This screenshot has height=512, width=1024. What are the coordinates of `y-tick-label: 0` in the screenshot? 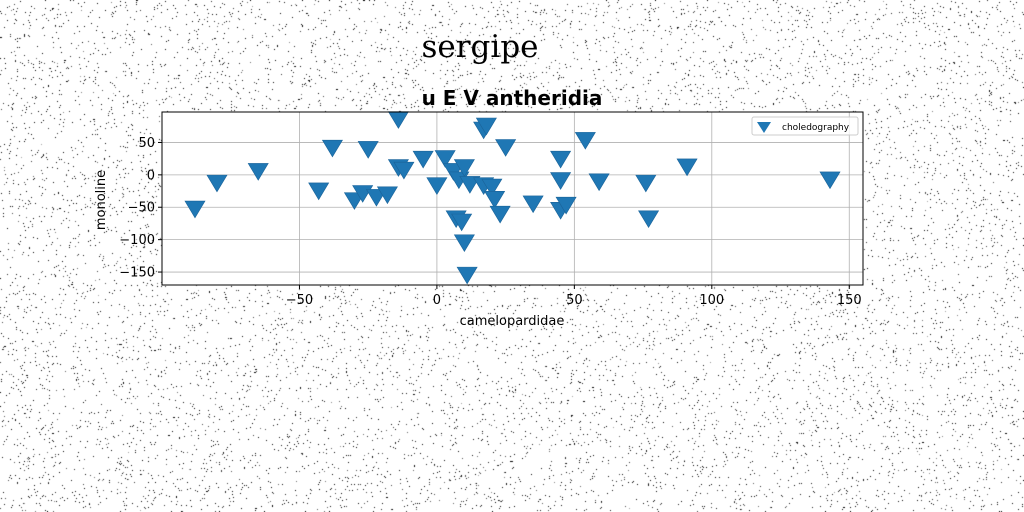 It's located at (151, 175).